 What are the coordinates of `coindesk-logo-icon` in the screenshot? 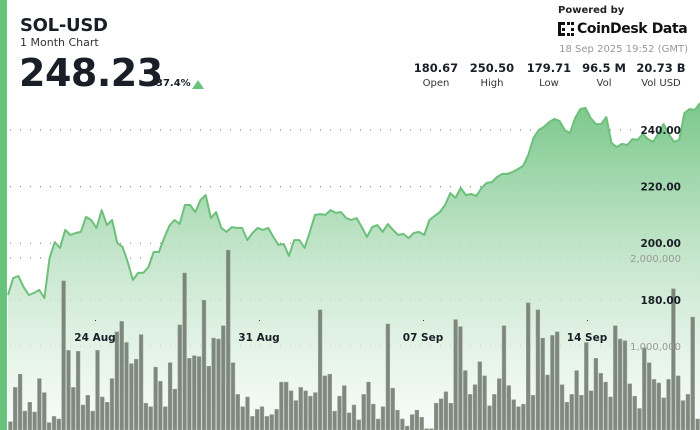 It's located at (566, 29).